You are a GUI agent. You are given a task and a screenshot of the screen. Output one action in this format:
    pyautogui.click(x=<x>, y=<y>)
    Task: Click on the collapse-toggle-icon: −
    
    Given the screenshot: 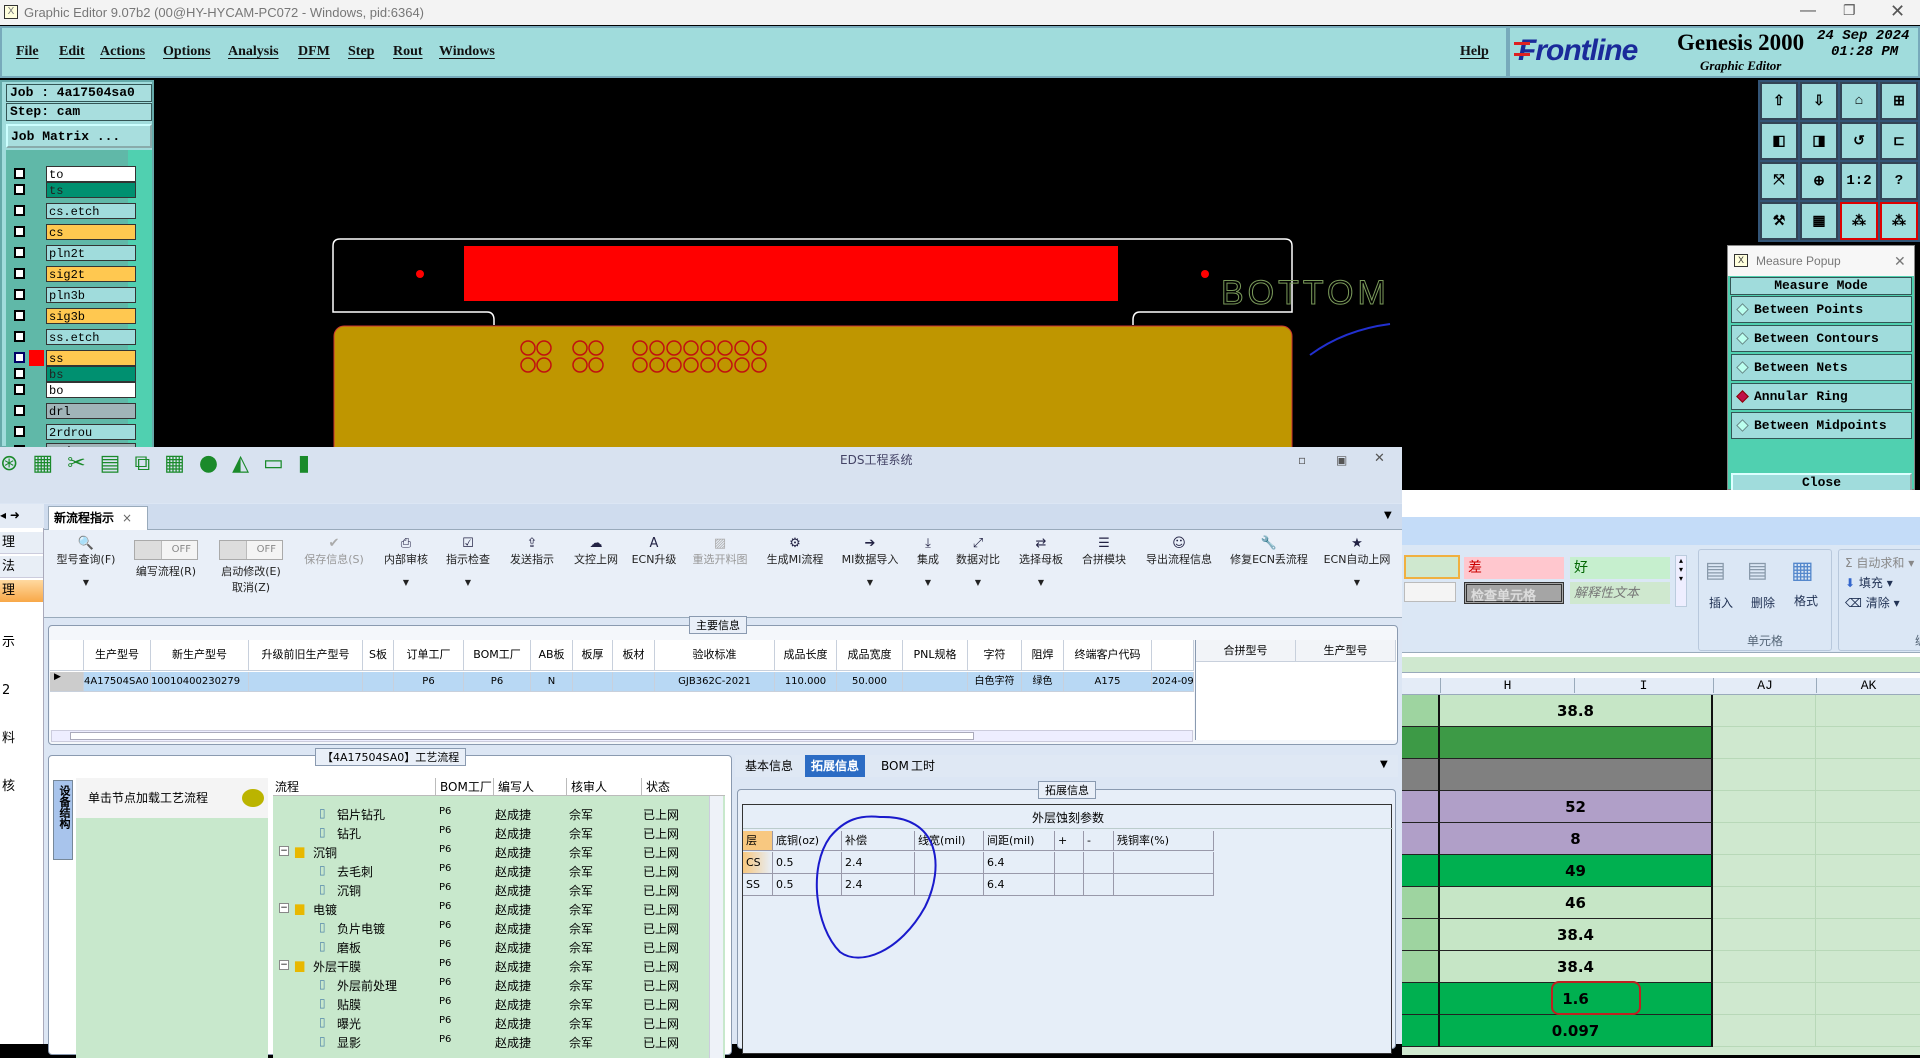 What is the action you would take?
    pyautogui.click(x=284, y=965)
    